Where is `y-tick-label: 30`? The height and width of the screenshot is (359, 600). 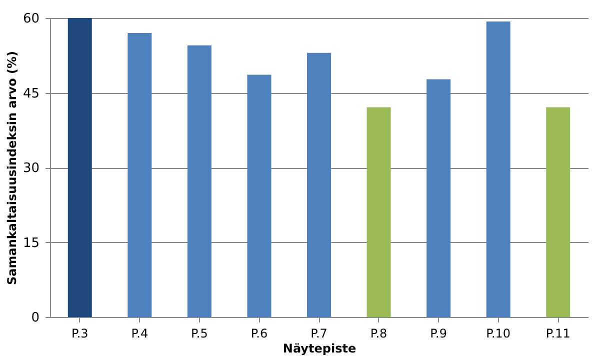 y-tick-label: 30 is located at coordinates (31, 168).